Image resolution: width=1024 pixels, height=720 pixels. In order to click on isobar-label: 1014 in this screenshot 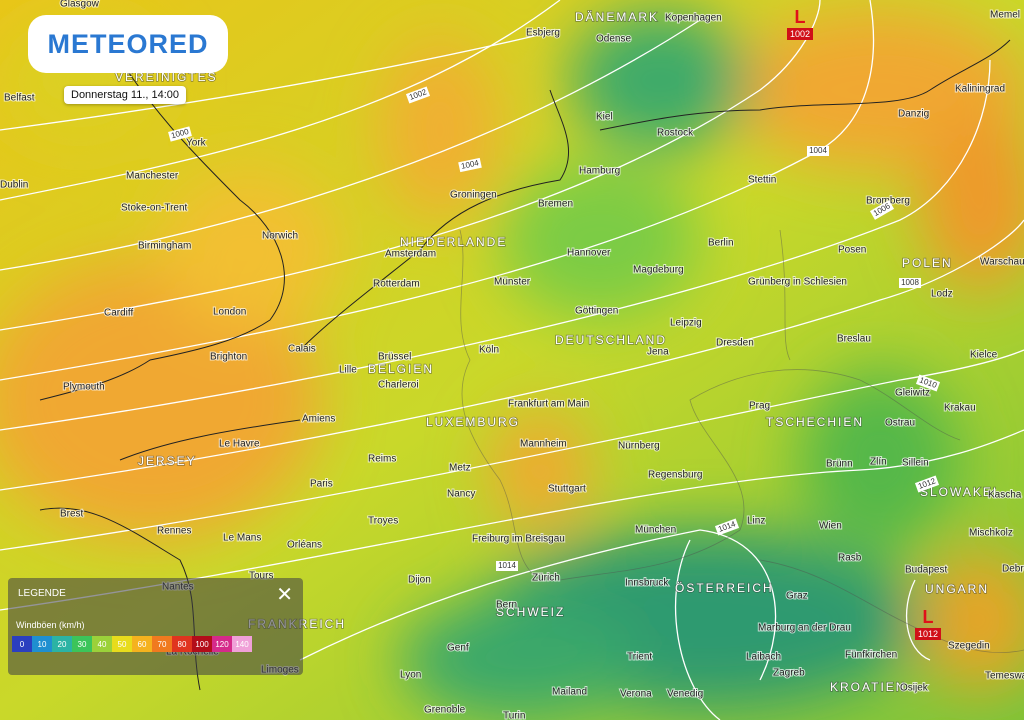, I will do `click(507, 566)`.